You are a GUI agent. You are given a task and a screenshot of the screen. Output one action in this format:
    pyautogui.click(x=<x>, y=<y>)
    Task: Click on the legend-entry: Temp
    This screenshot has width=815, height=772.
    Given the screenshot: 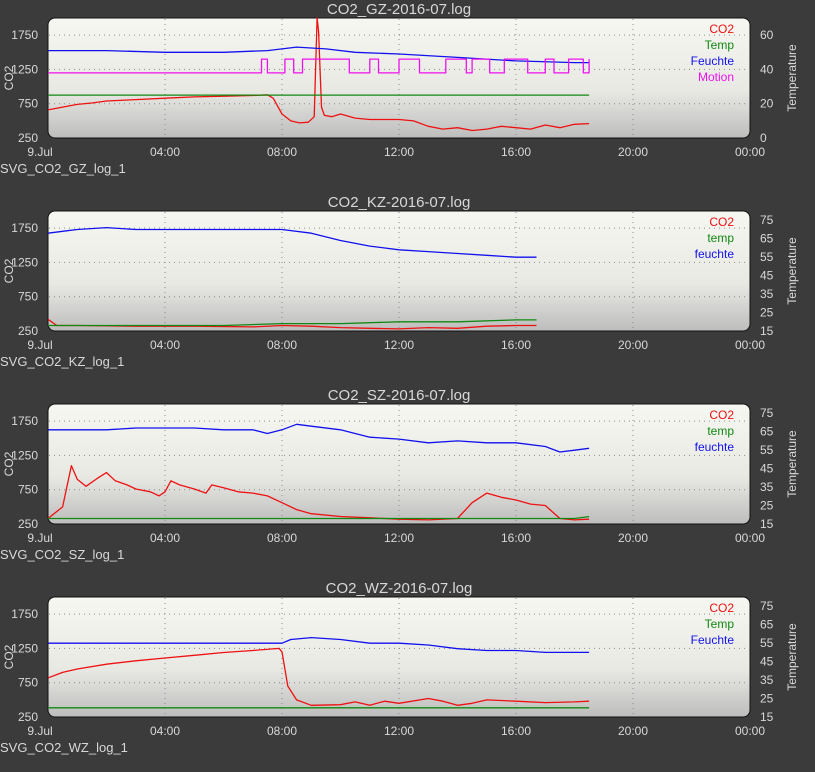 What is the action you would take?
    pyautogui.click(x=720, y=624)
    